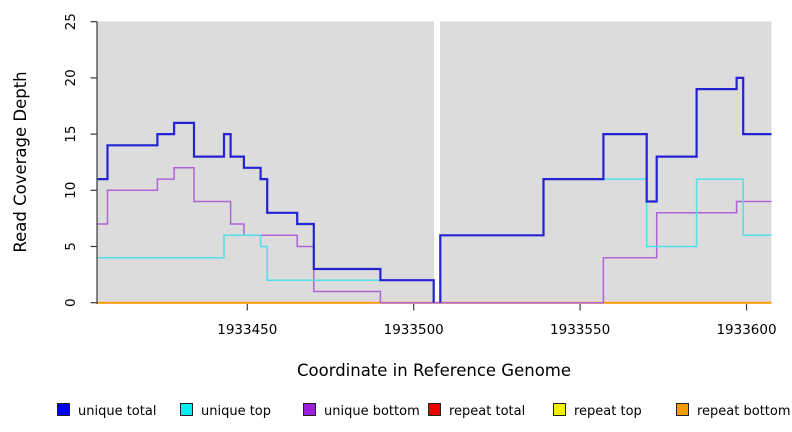 The image size is (792, 432). Describe the element at coordinates (414, 330) in the screenshot. I see `x-tick-label: 1933500` at that location.